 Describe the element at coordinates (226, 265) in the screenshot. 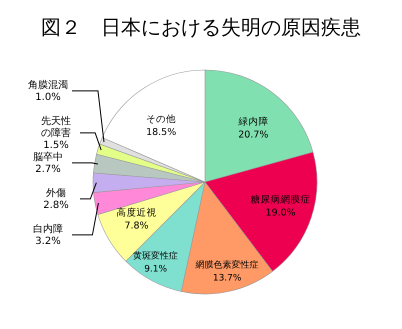

I see `slice-label: 網膜色素変性症` at that location.